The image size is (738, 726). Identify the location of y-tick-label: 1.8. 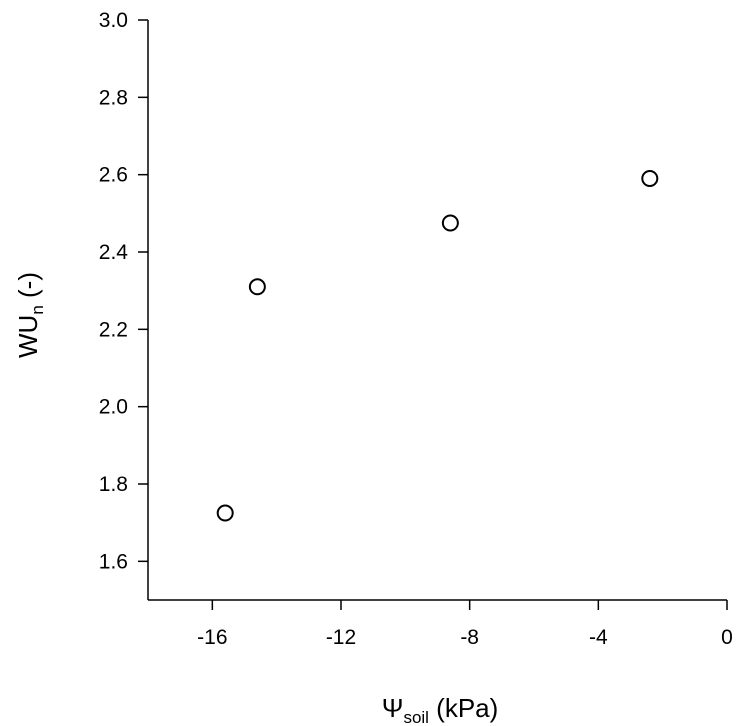
(113, 484).